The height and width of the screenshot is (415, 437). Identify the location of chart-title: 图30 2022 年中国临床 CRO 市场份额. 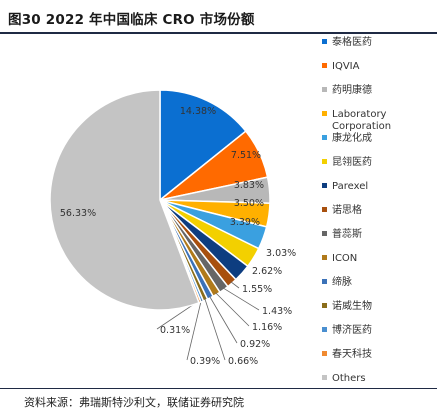
(131, 20).